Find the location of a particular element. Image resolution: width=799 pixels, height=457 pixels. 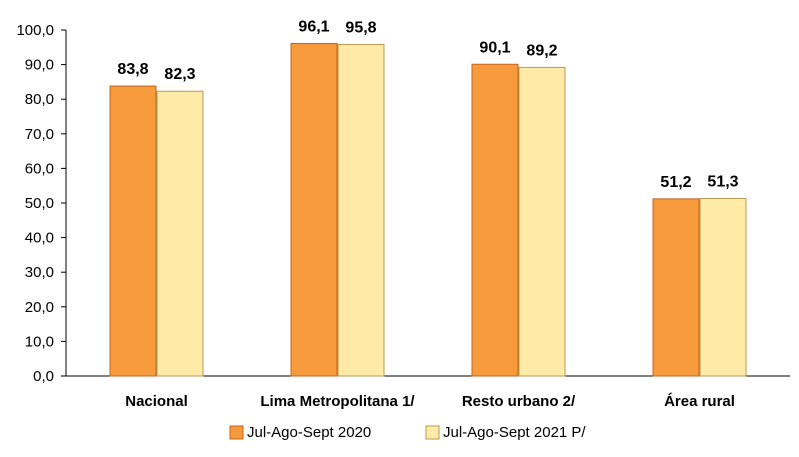

data-label: 51,3 is located at coordinates (722, 182).